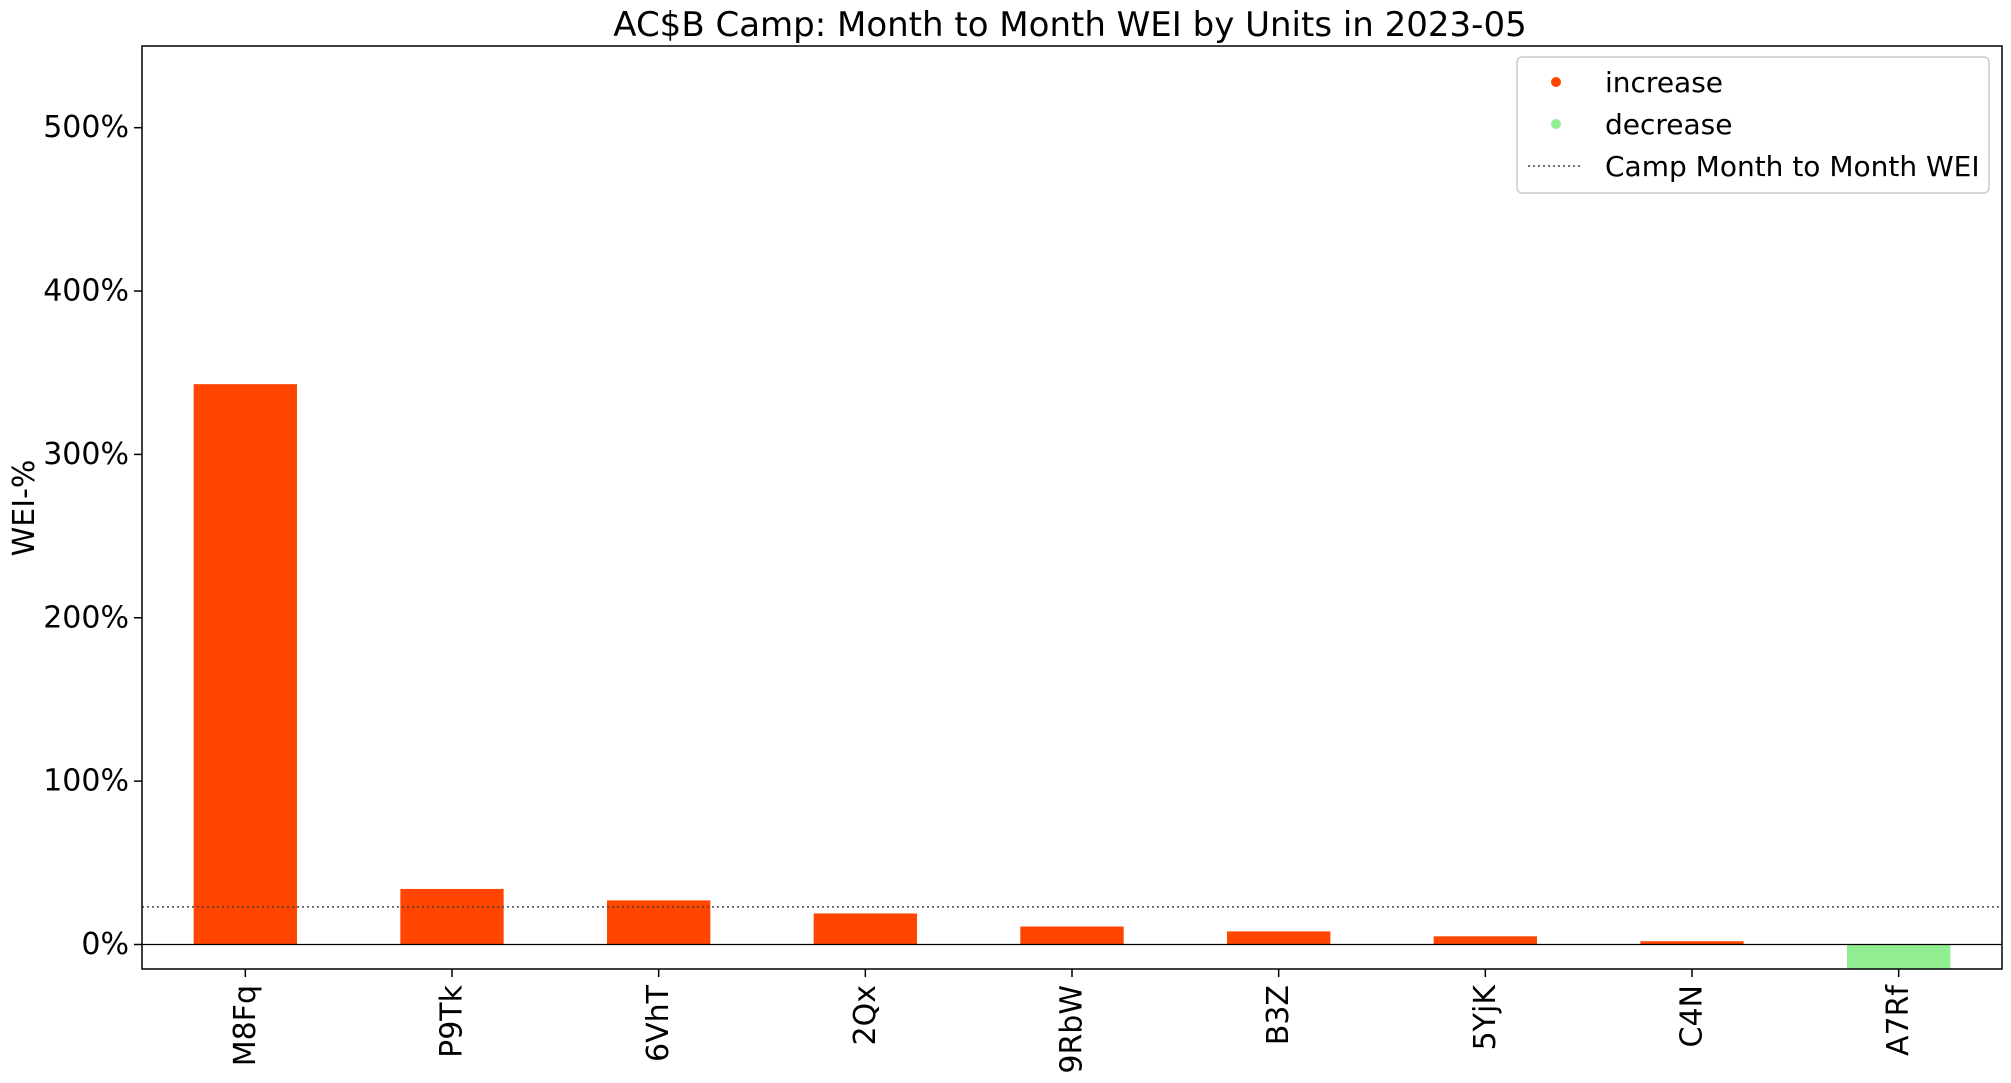 The width and height of the screenshot is (2011, 1083). Describe the element at coordinates (86, 781) in the screenshot. I see `y-tick-label: 100%` at that location.